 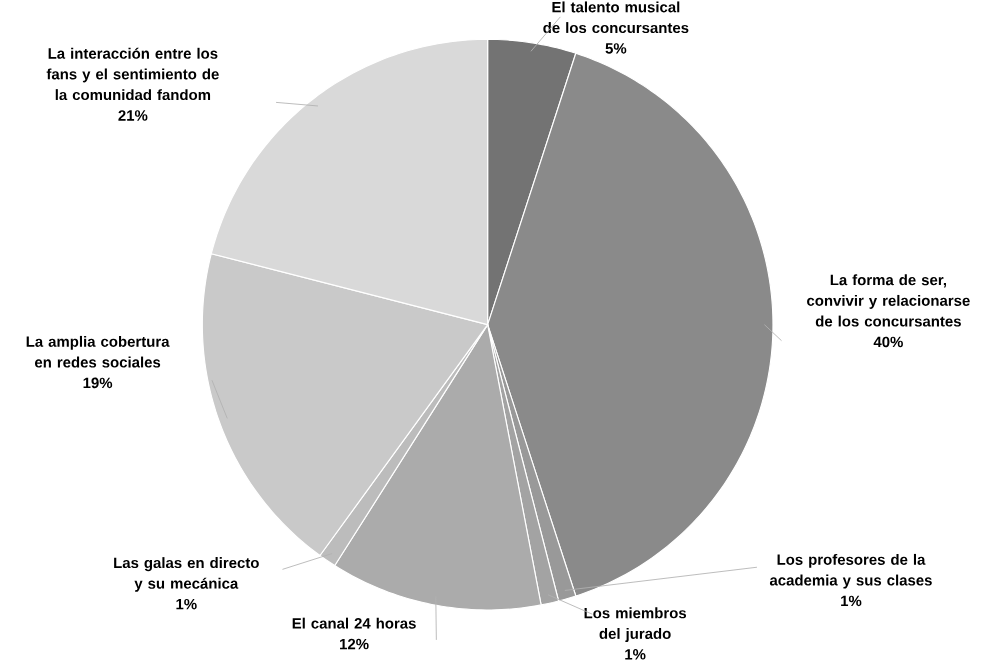 What do you see at coordinates (354, 623) in the screenshot?
I see `slice-label: El canal 24 horas` at bounding box center [354, 623].